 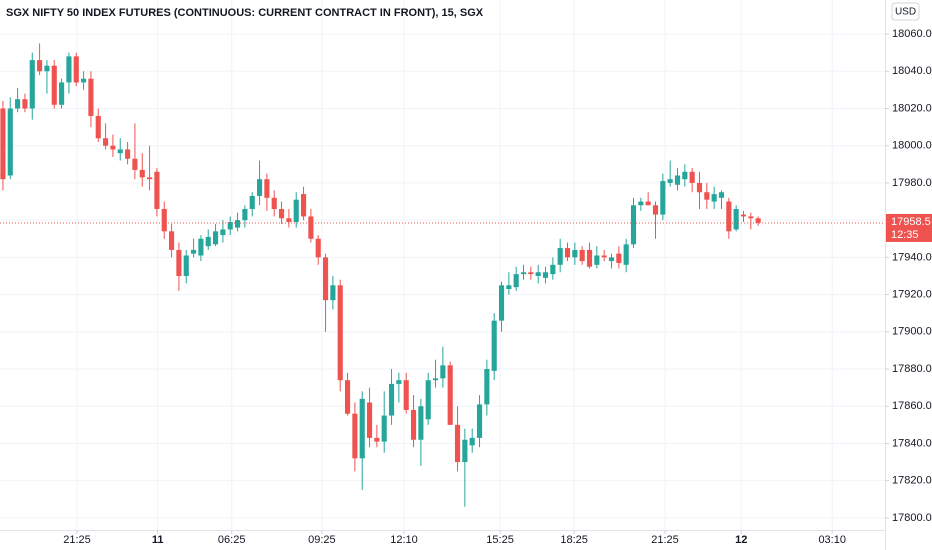 I want to click on y-tick-label: 18060.0, so click(x=912, y=34).